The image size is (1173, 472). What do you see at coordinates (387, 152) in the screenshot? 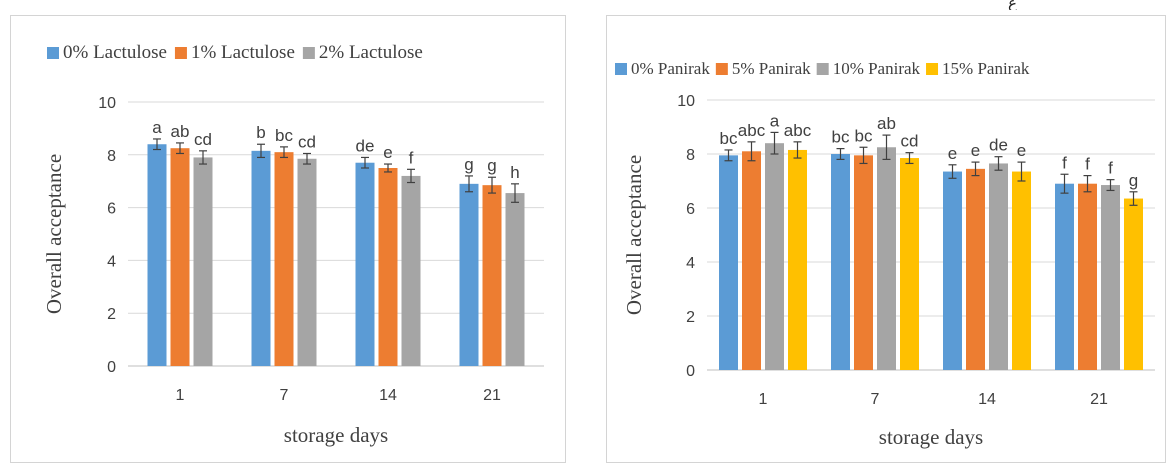
I see `lactulose-sig-label-s1-c2: e` at bounding box center [387, 152].